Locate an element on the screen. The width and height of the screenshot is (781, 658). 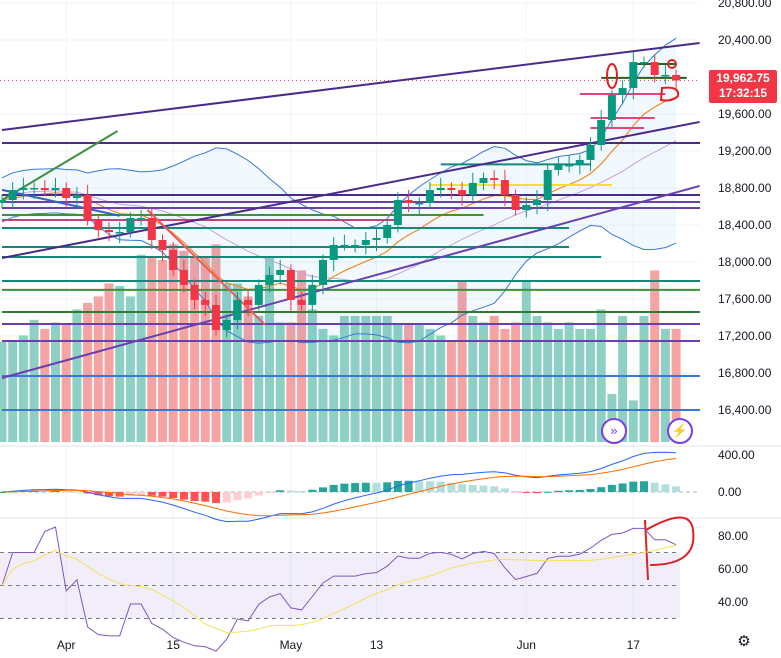
rsi-axis-label: 80.00 is located at coordinates (733, 536).